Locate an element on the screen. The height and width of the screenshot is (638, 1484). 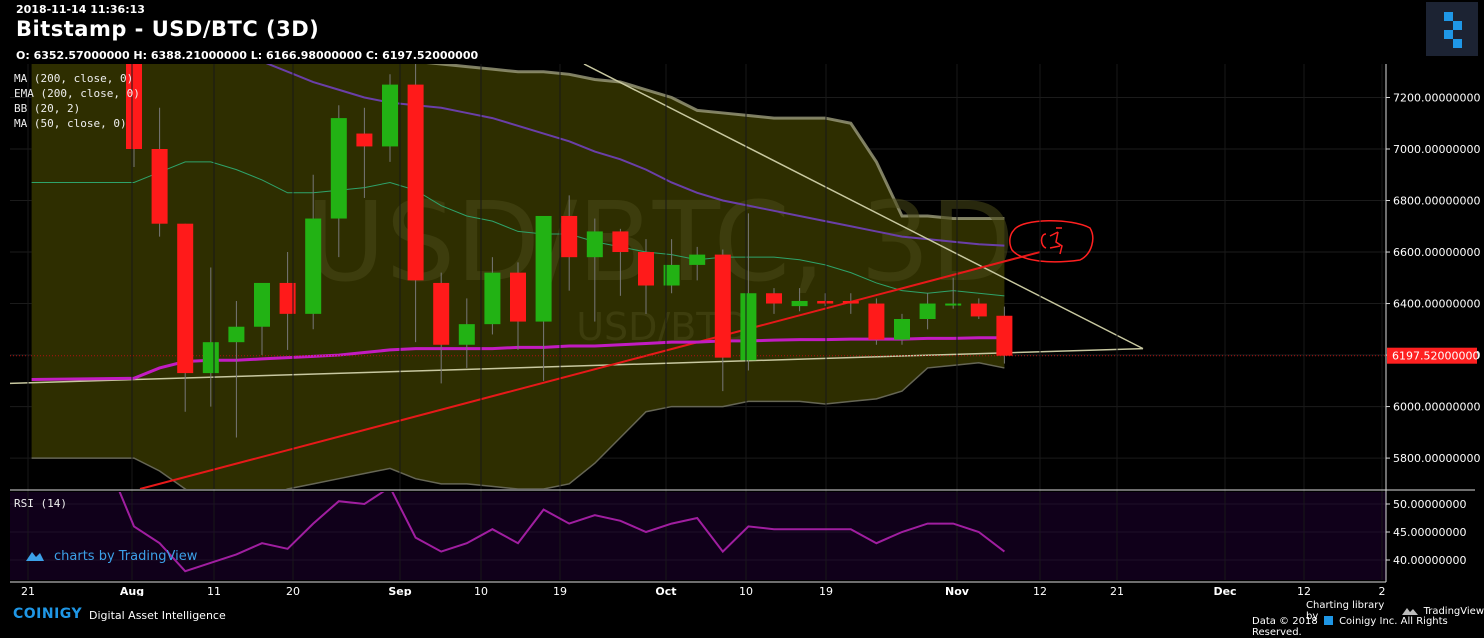
x-tick-label: Dec is located at coordinates (1224, 591).